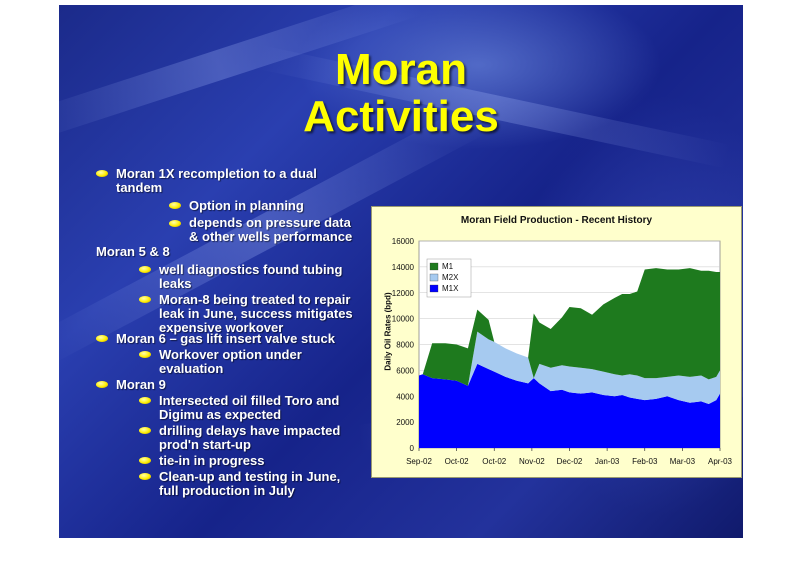 This screenshot has height=565, width=800. I want to click on y-tick-label: 10000, so click(403, 319).